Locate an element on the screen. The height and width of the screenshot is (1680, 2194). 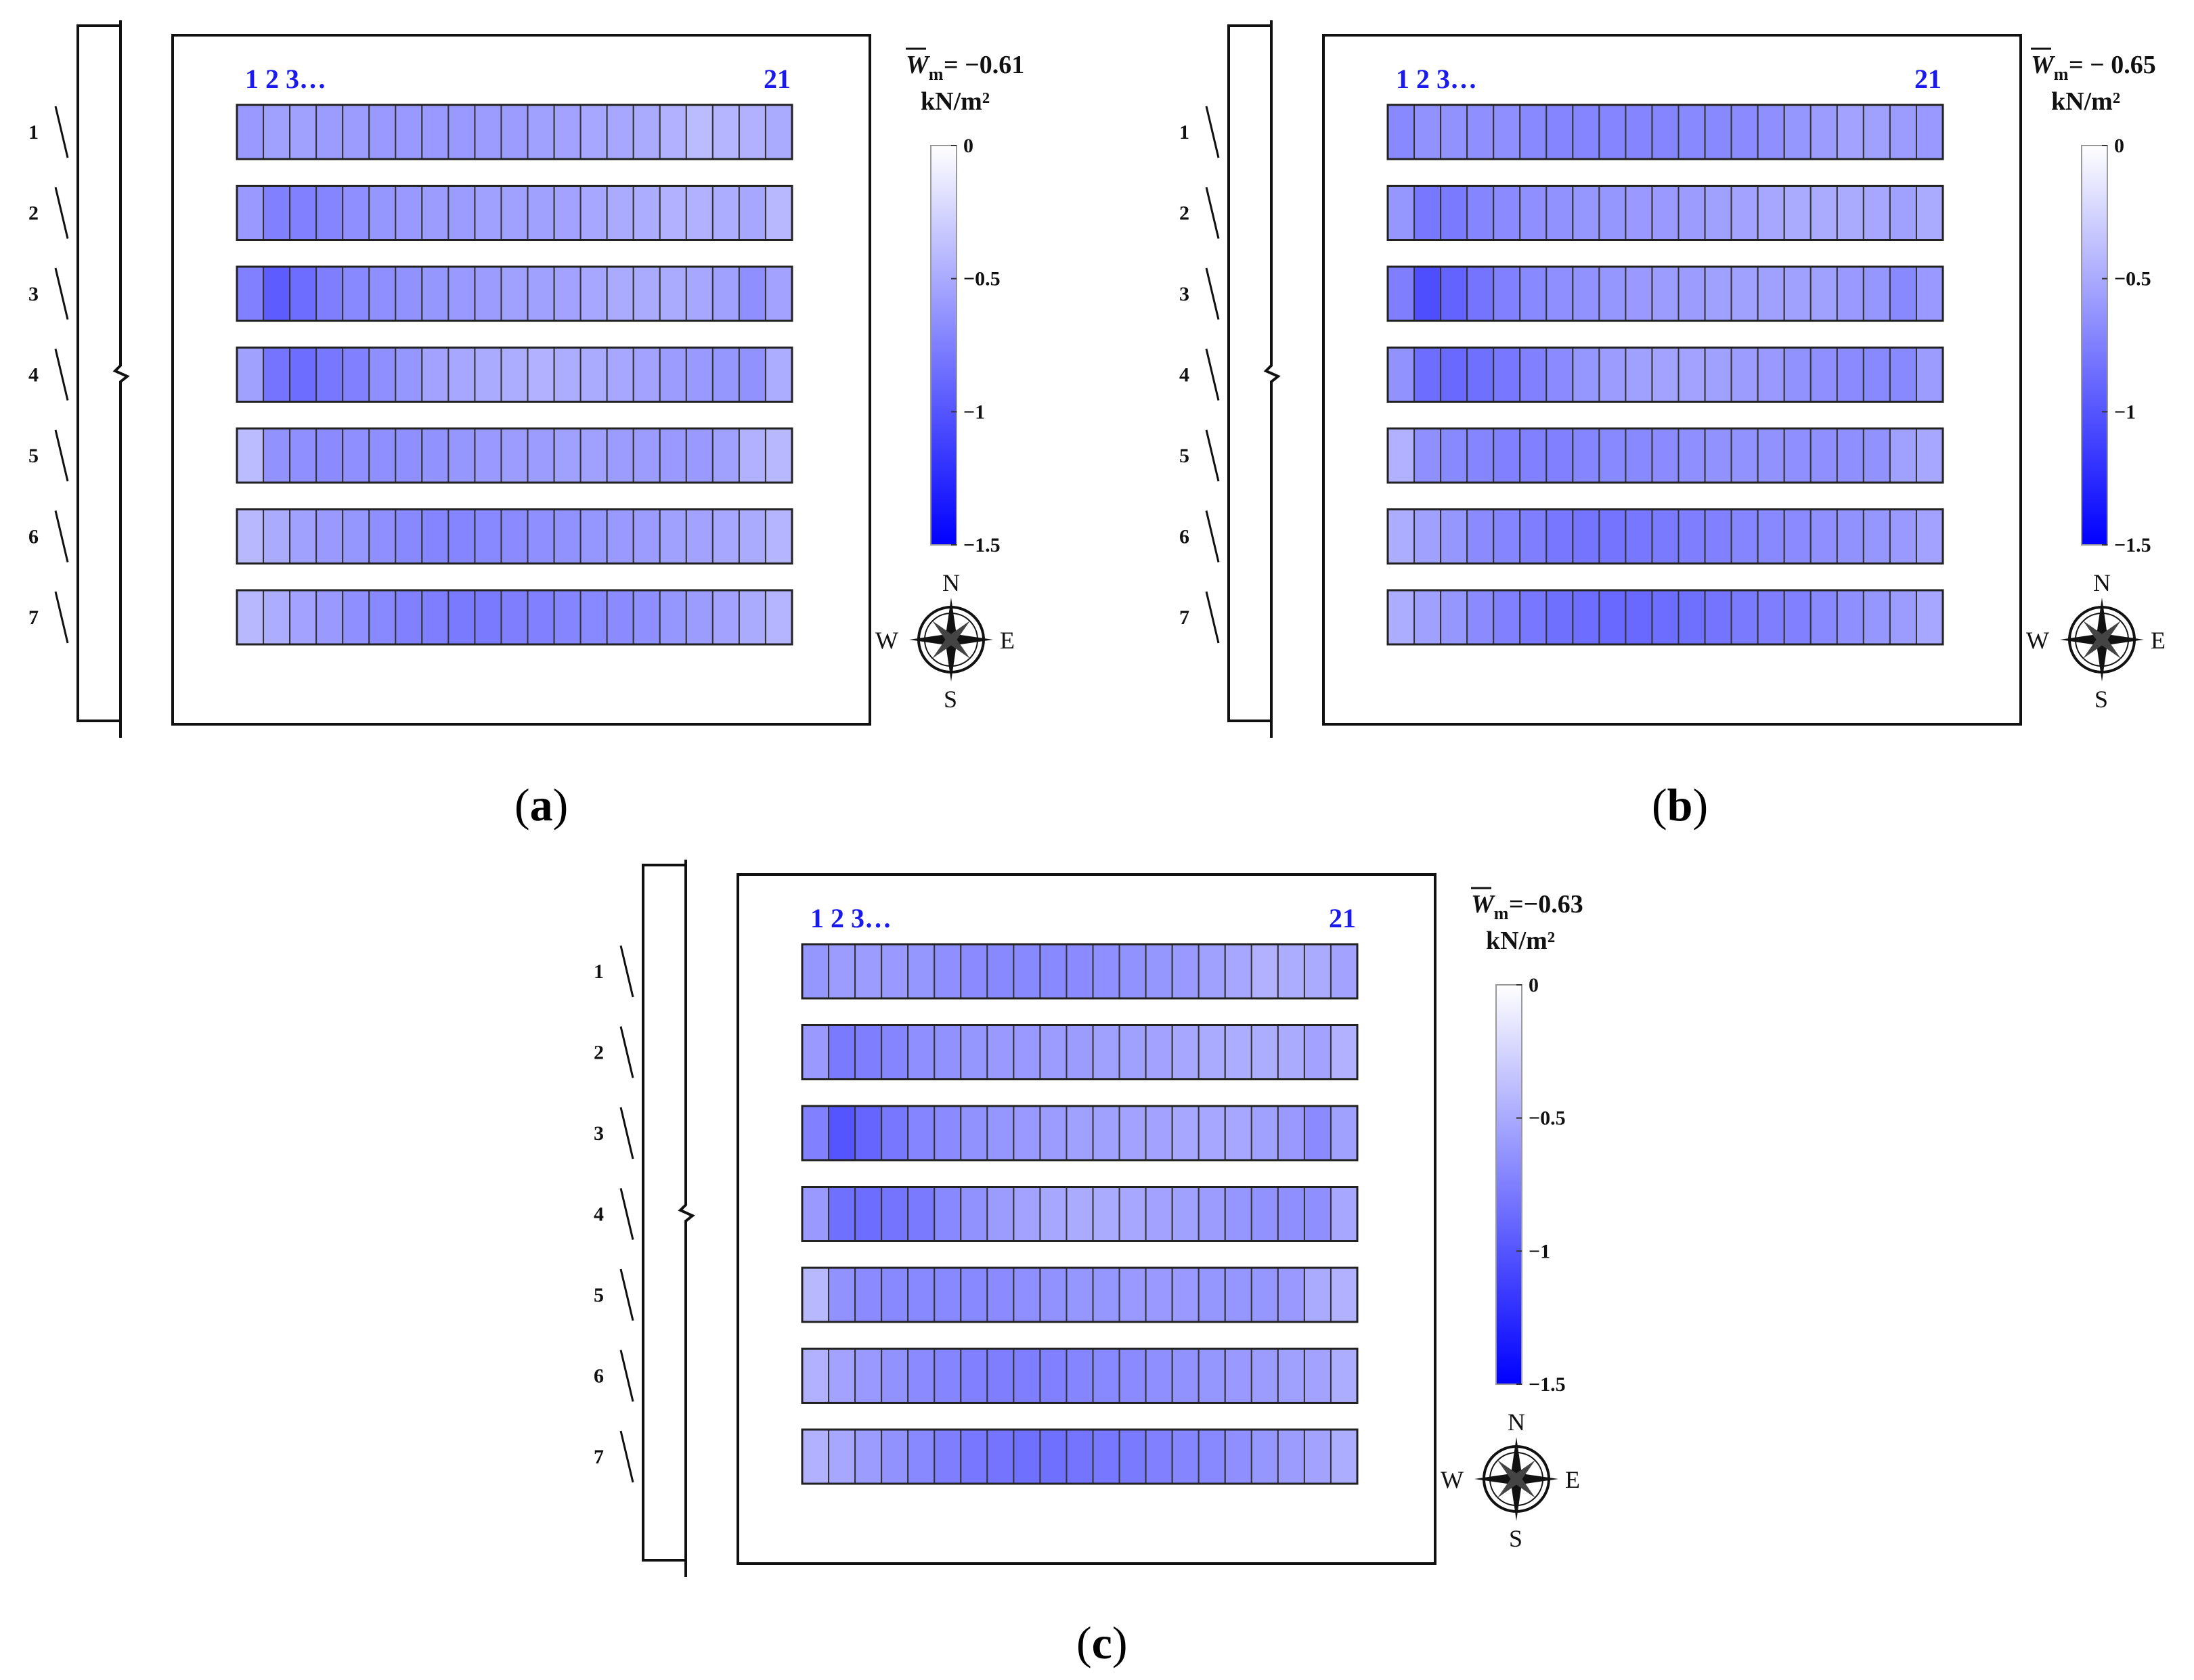
cell-r7-c15 is located at coordinates (1185, 1457).